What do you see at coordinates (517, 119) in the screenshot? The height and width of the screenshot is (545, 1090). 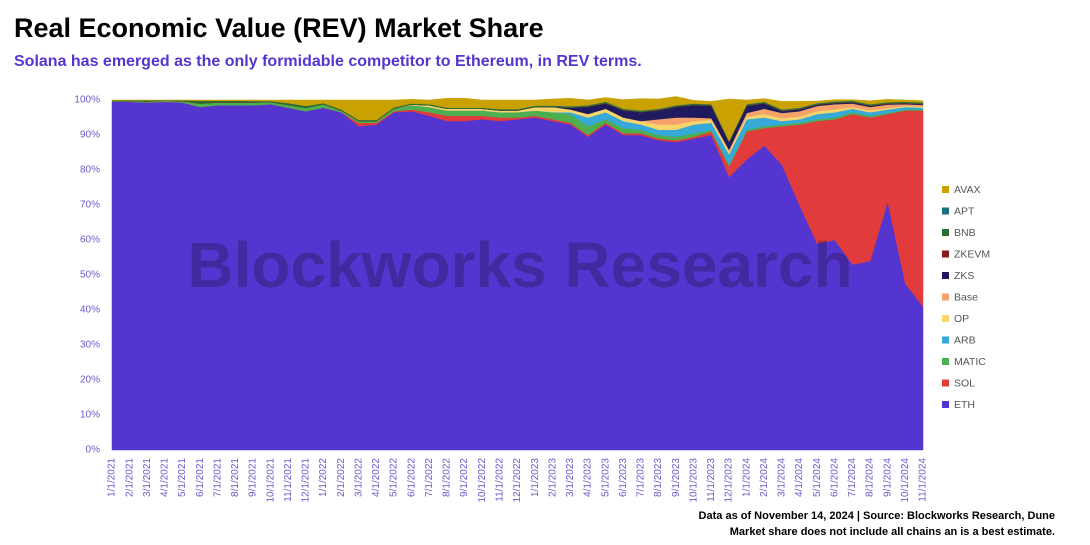 I see `area` at bounding box center [517, 119].